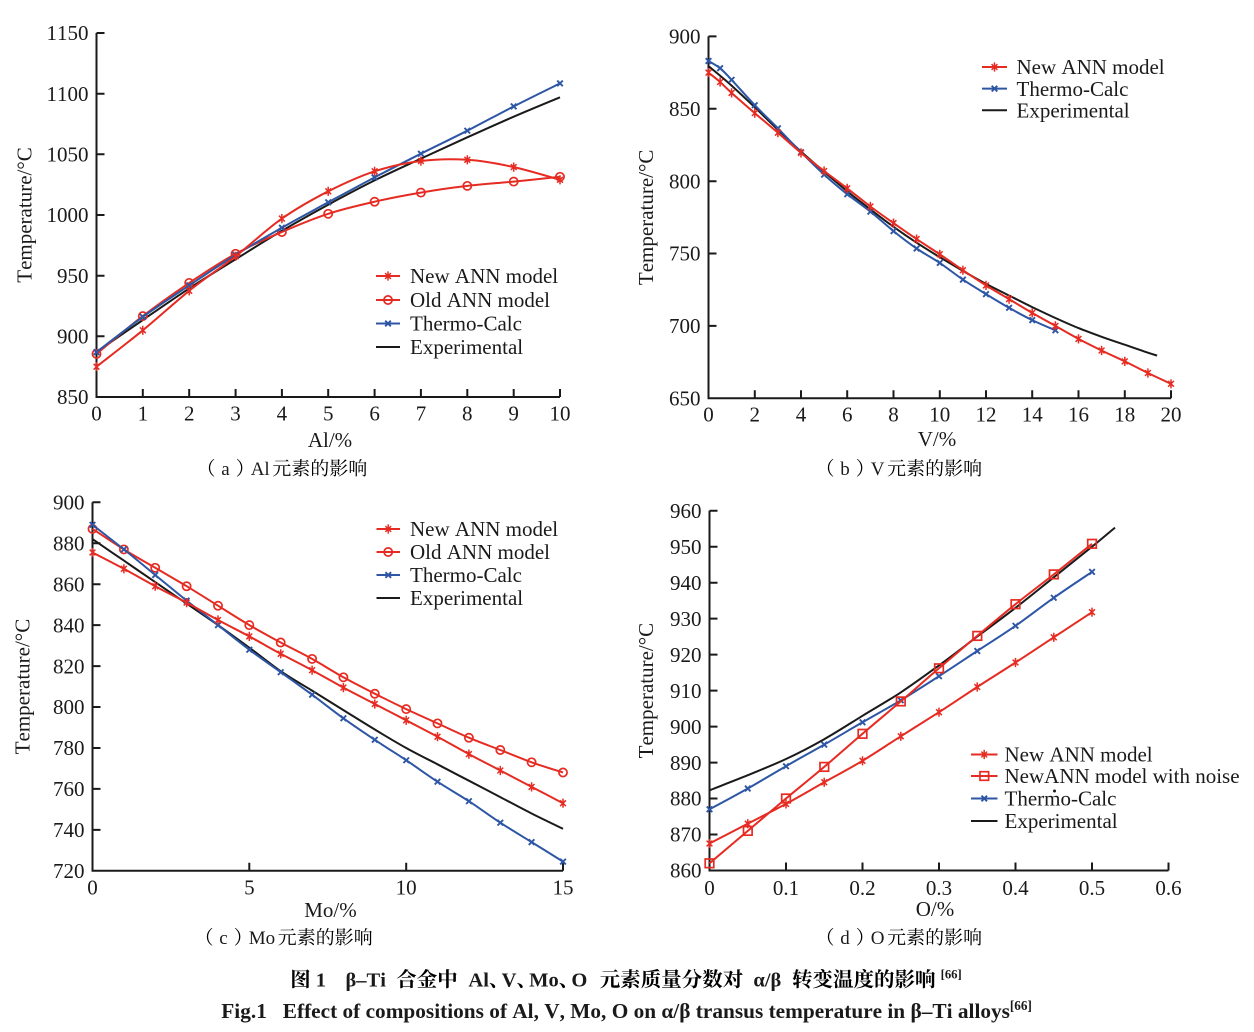 This screenshot has width=1254, height=1032. I want to click on svg-text: 820, so click(69, 666).